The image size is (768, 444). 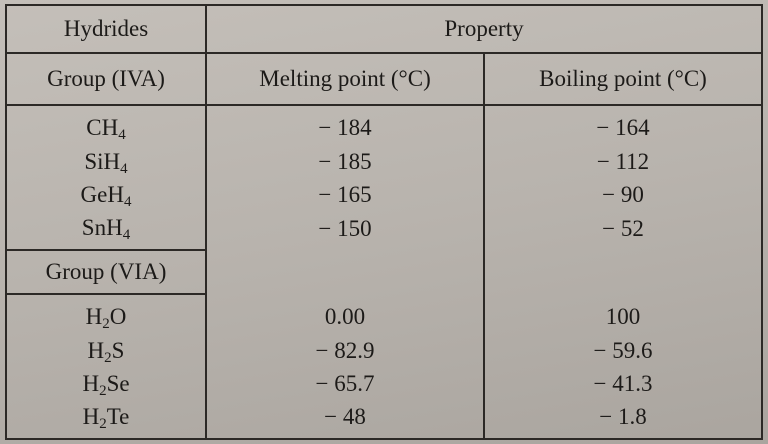 I want to click on table-row: SiH4 − 185 − 112, so click(x=384, y=162).